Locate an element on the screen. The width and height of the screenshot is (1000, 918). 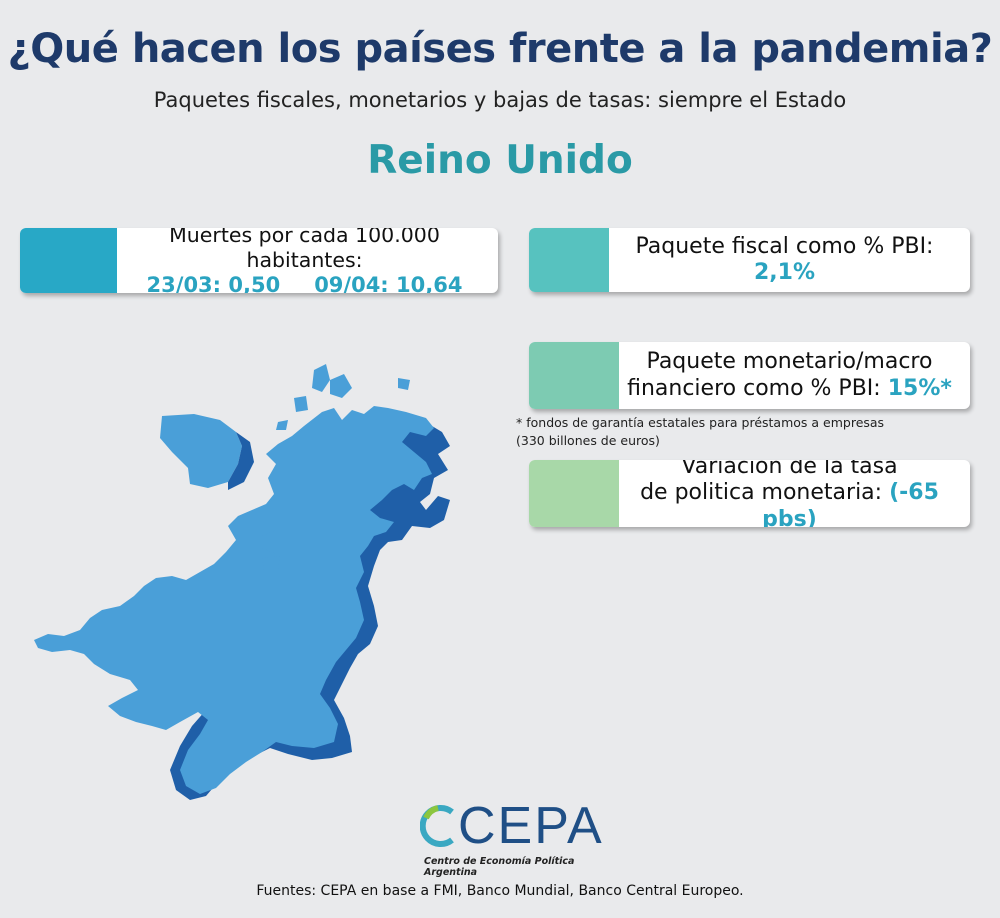
monetary-label-line2: financiero como % PBI: is located at coordinates (754, 388).